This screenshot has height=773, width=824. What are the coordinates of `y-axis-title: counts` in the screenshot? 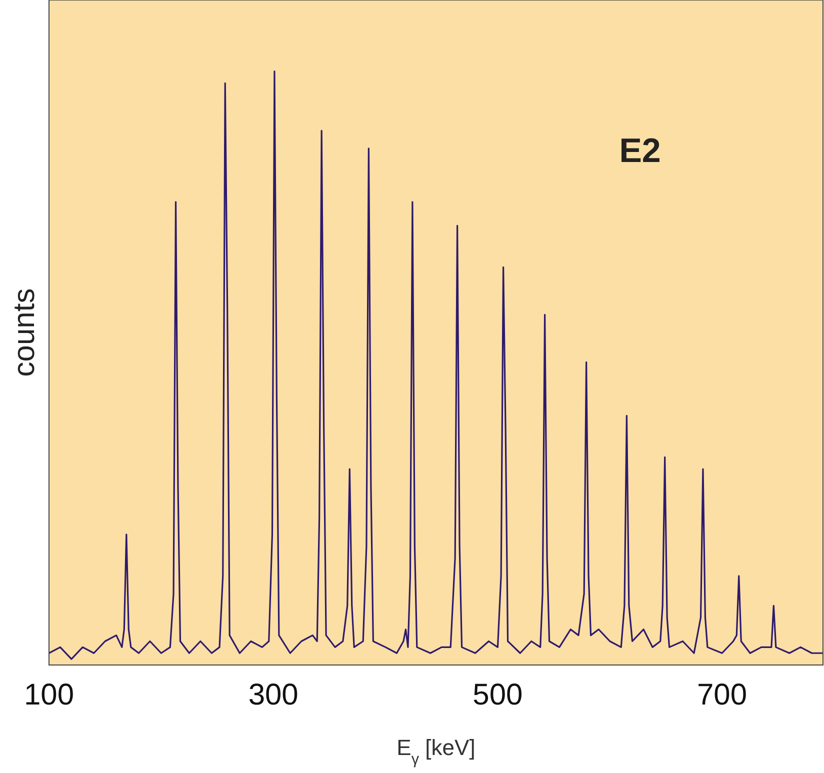 It's located at (24, 332).